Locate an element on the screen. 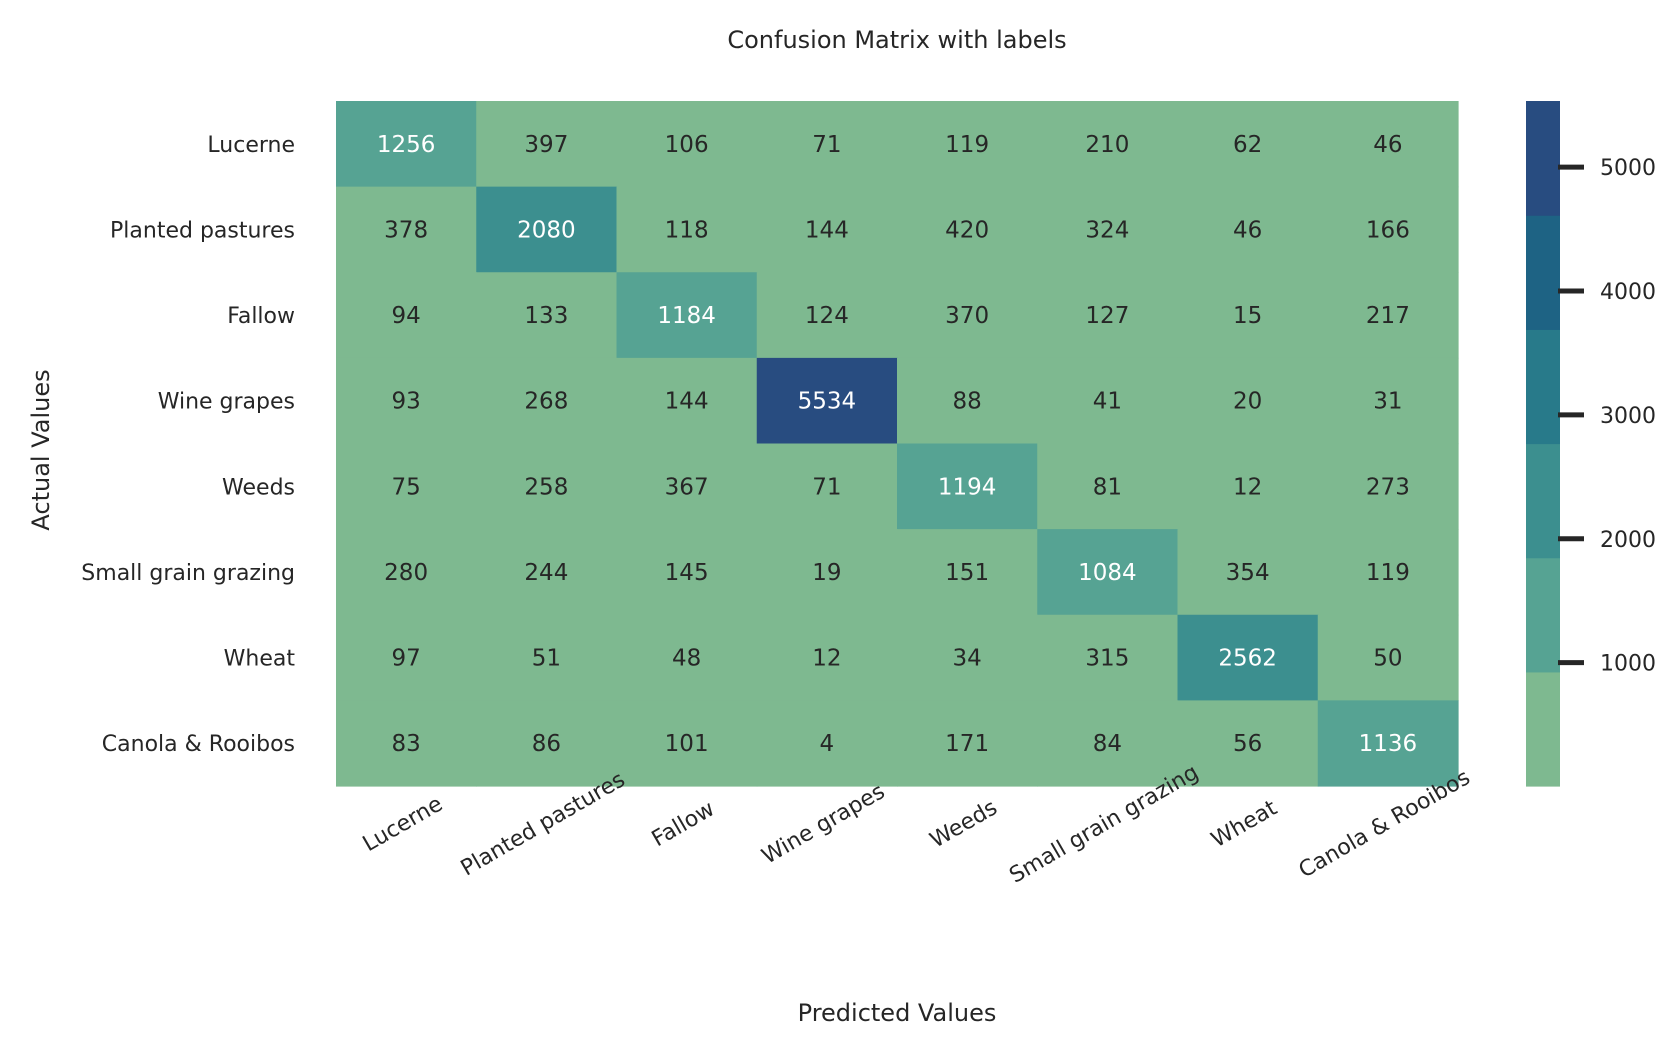 This screenshot has height=1050, width=1679. cell-value-label: 324 is located at coordinates (1107, 230).